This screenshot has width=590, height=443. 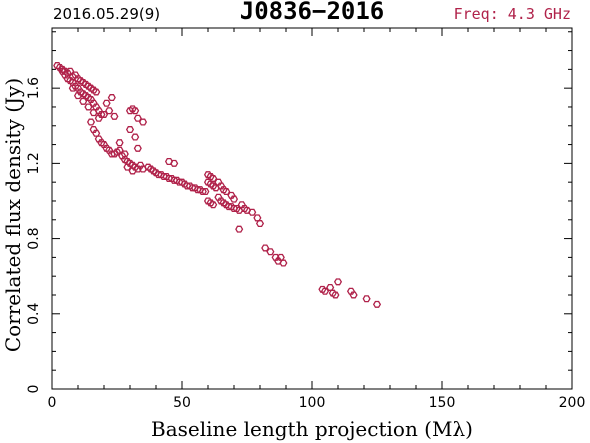 What do you see at coordinates (106, 14) in the screenshot?
I see `observation-date: 2016.05.29(9)` at bounding box center [106, 14].